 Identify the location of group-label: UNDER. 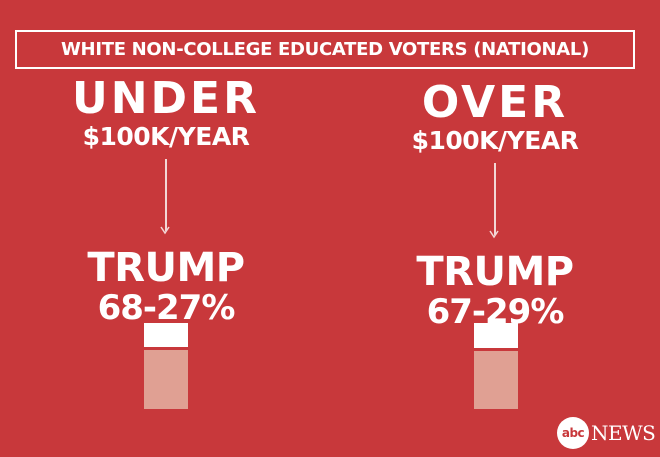
(165, 98).